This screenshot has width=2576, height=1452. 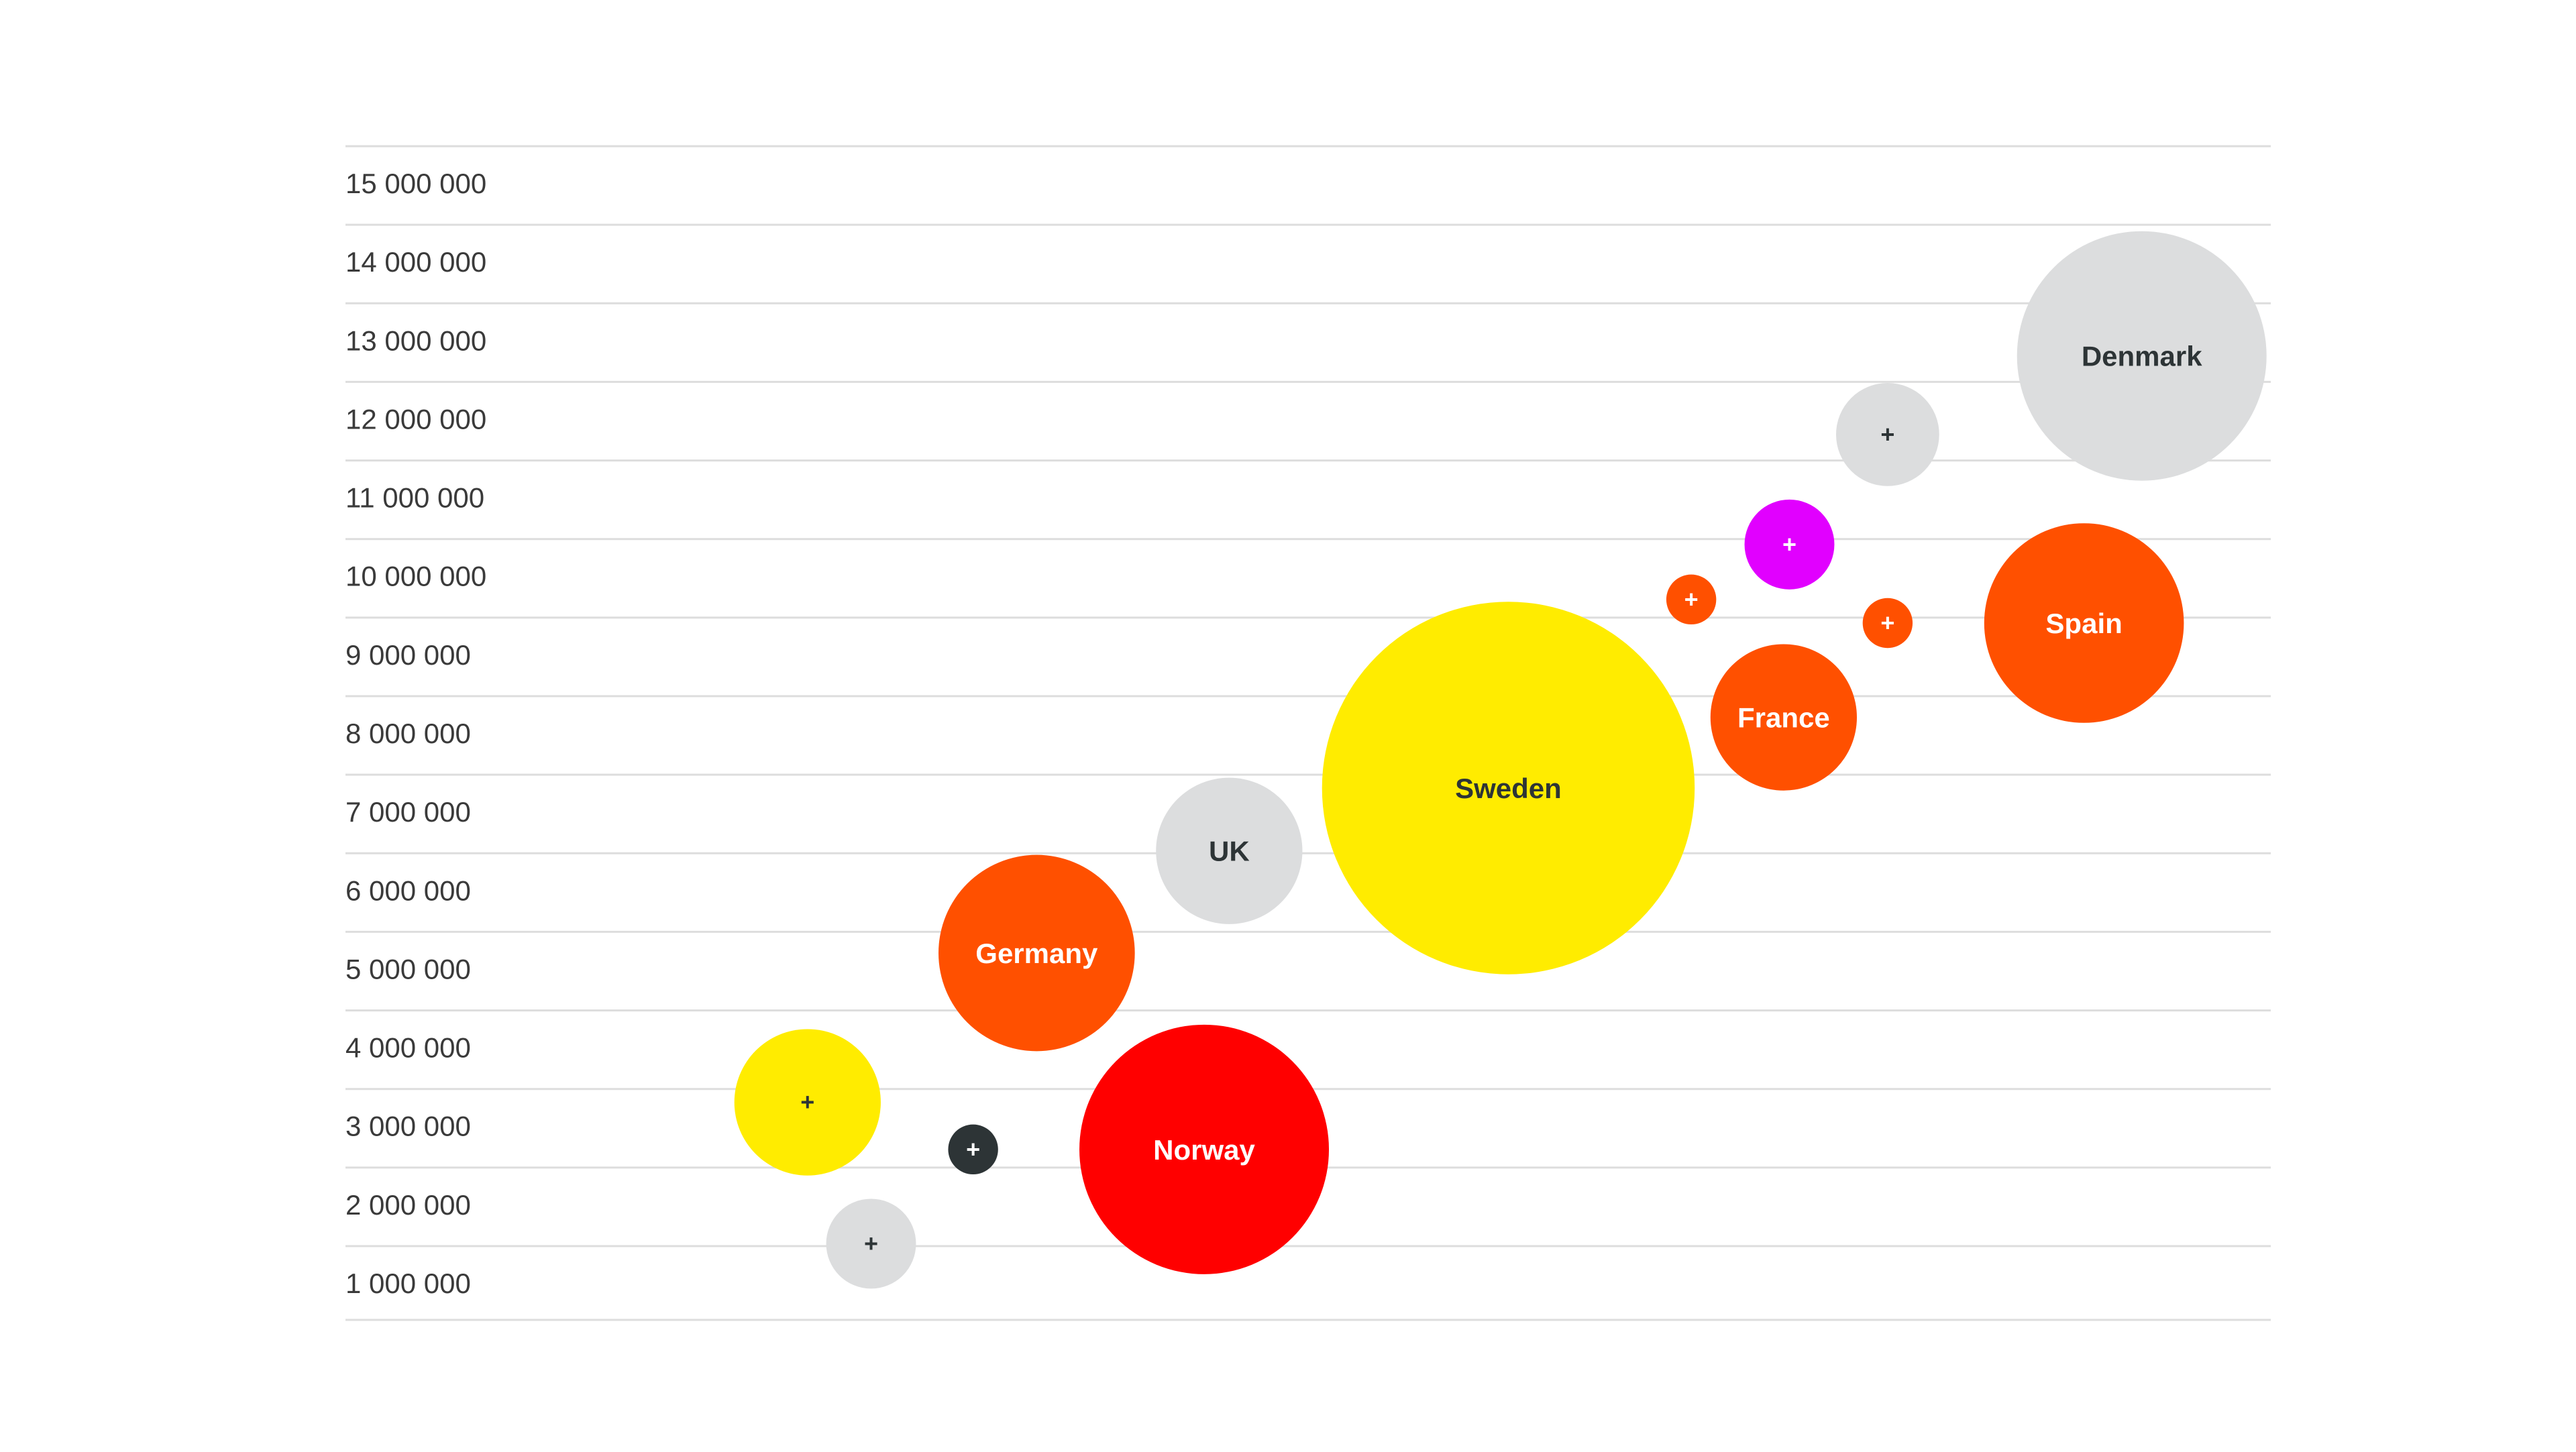 What do you see at coordinates (415, 262) in the screenshot?
I see `y-tick-label: 14 000 000` at bounding box center [415, 262].